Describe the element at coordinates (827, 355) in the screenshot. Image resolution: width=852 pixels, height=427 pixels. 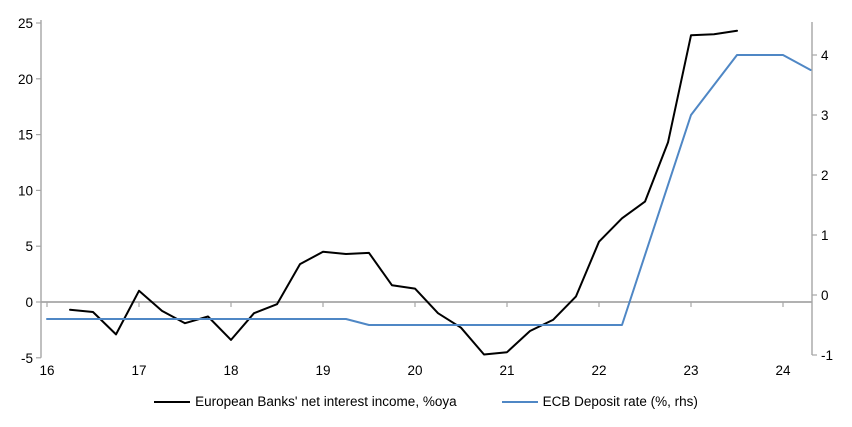
I see `svg-text: -1` at that location.